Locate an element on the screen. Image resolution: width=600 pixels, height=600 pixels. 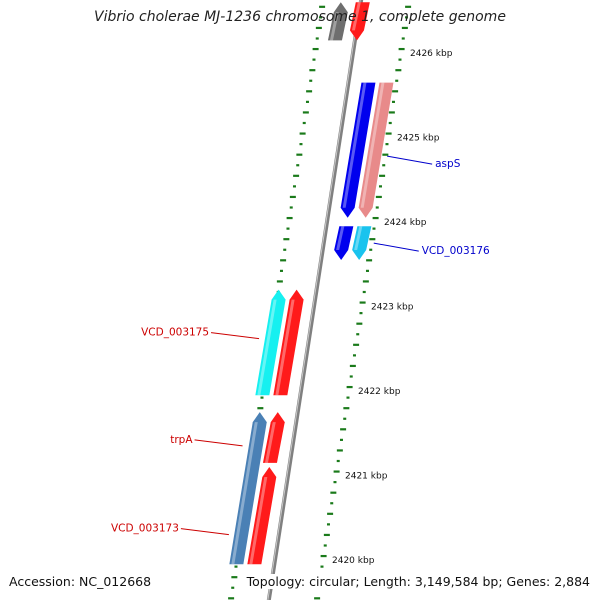
feature-gene-pink-asps is located at coordinates (376, 150).